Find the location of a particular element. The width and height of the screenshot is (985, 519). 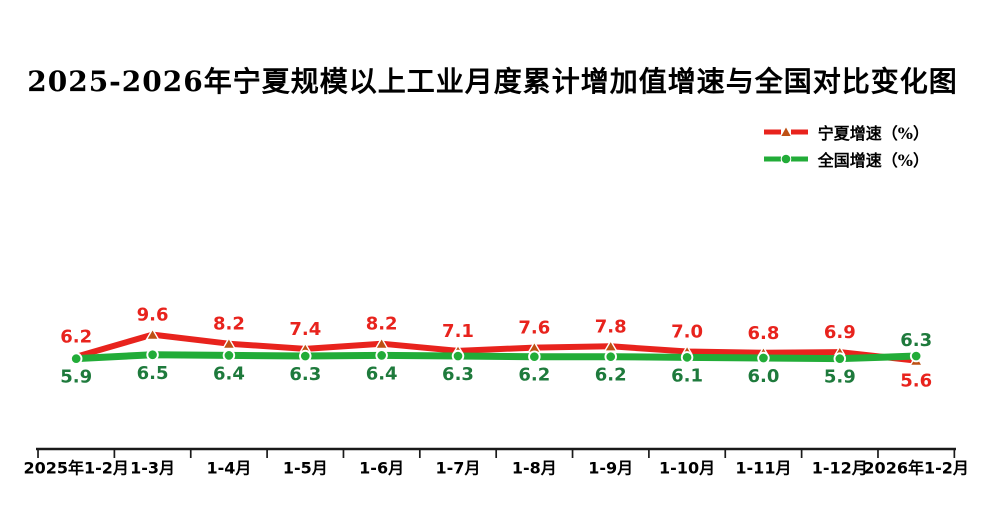

x-axis-label: 1-10月 is located at coordinates (687, 468).